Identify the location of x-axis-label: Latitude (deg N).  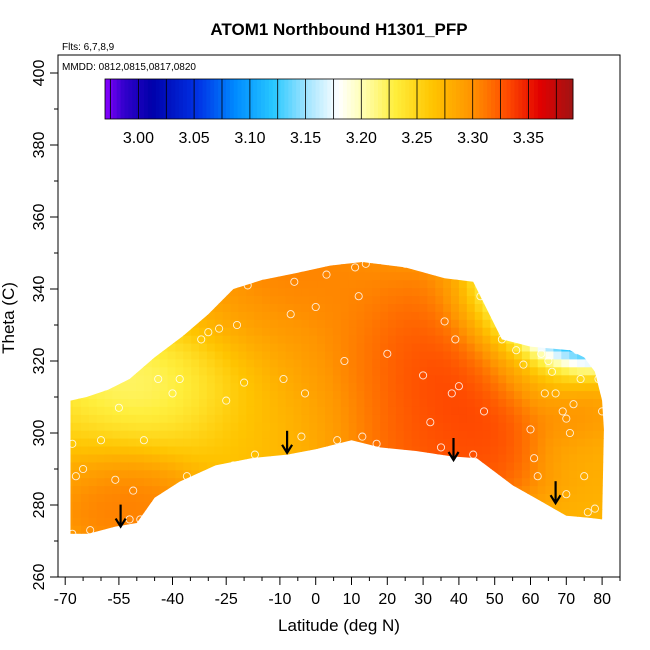
(339, 625).